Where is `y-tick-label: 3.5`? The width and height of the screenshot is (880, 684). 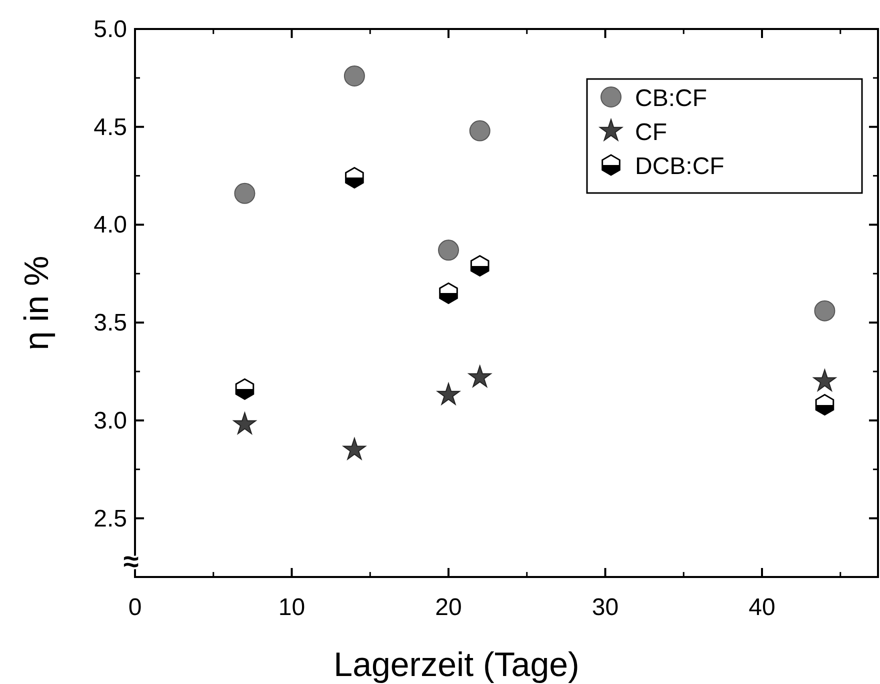
y-tick-label: 3.5 is located at coordinates (110, 323).